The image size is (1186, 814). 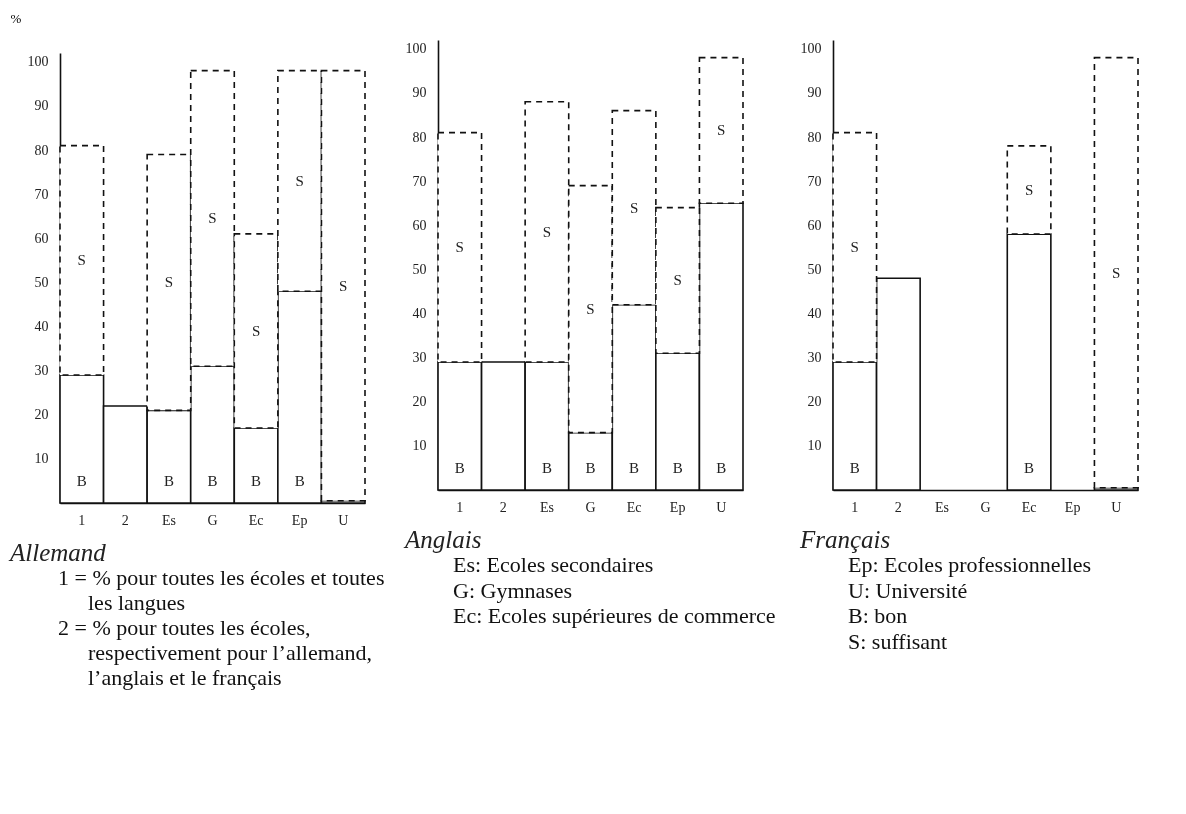 What do you see at coordinates (16, 18) in the screenshot?
I see `y-axis-title: %` at bounding box center [16, 18].